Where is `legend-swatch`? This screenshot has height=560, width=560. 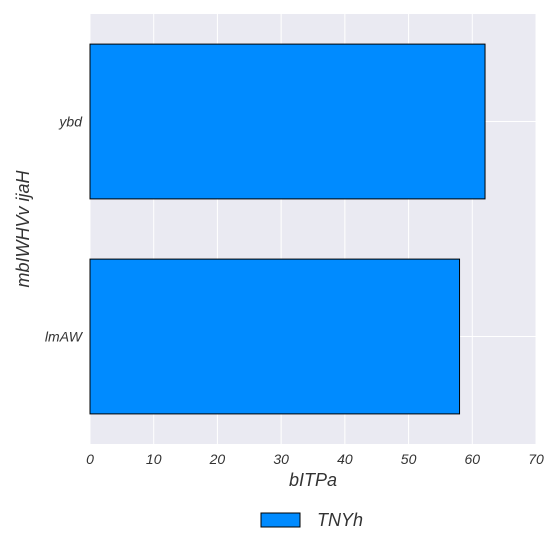
legend-swatch is located at coordinates (280, 520).